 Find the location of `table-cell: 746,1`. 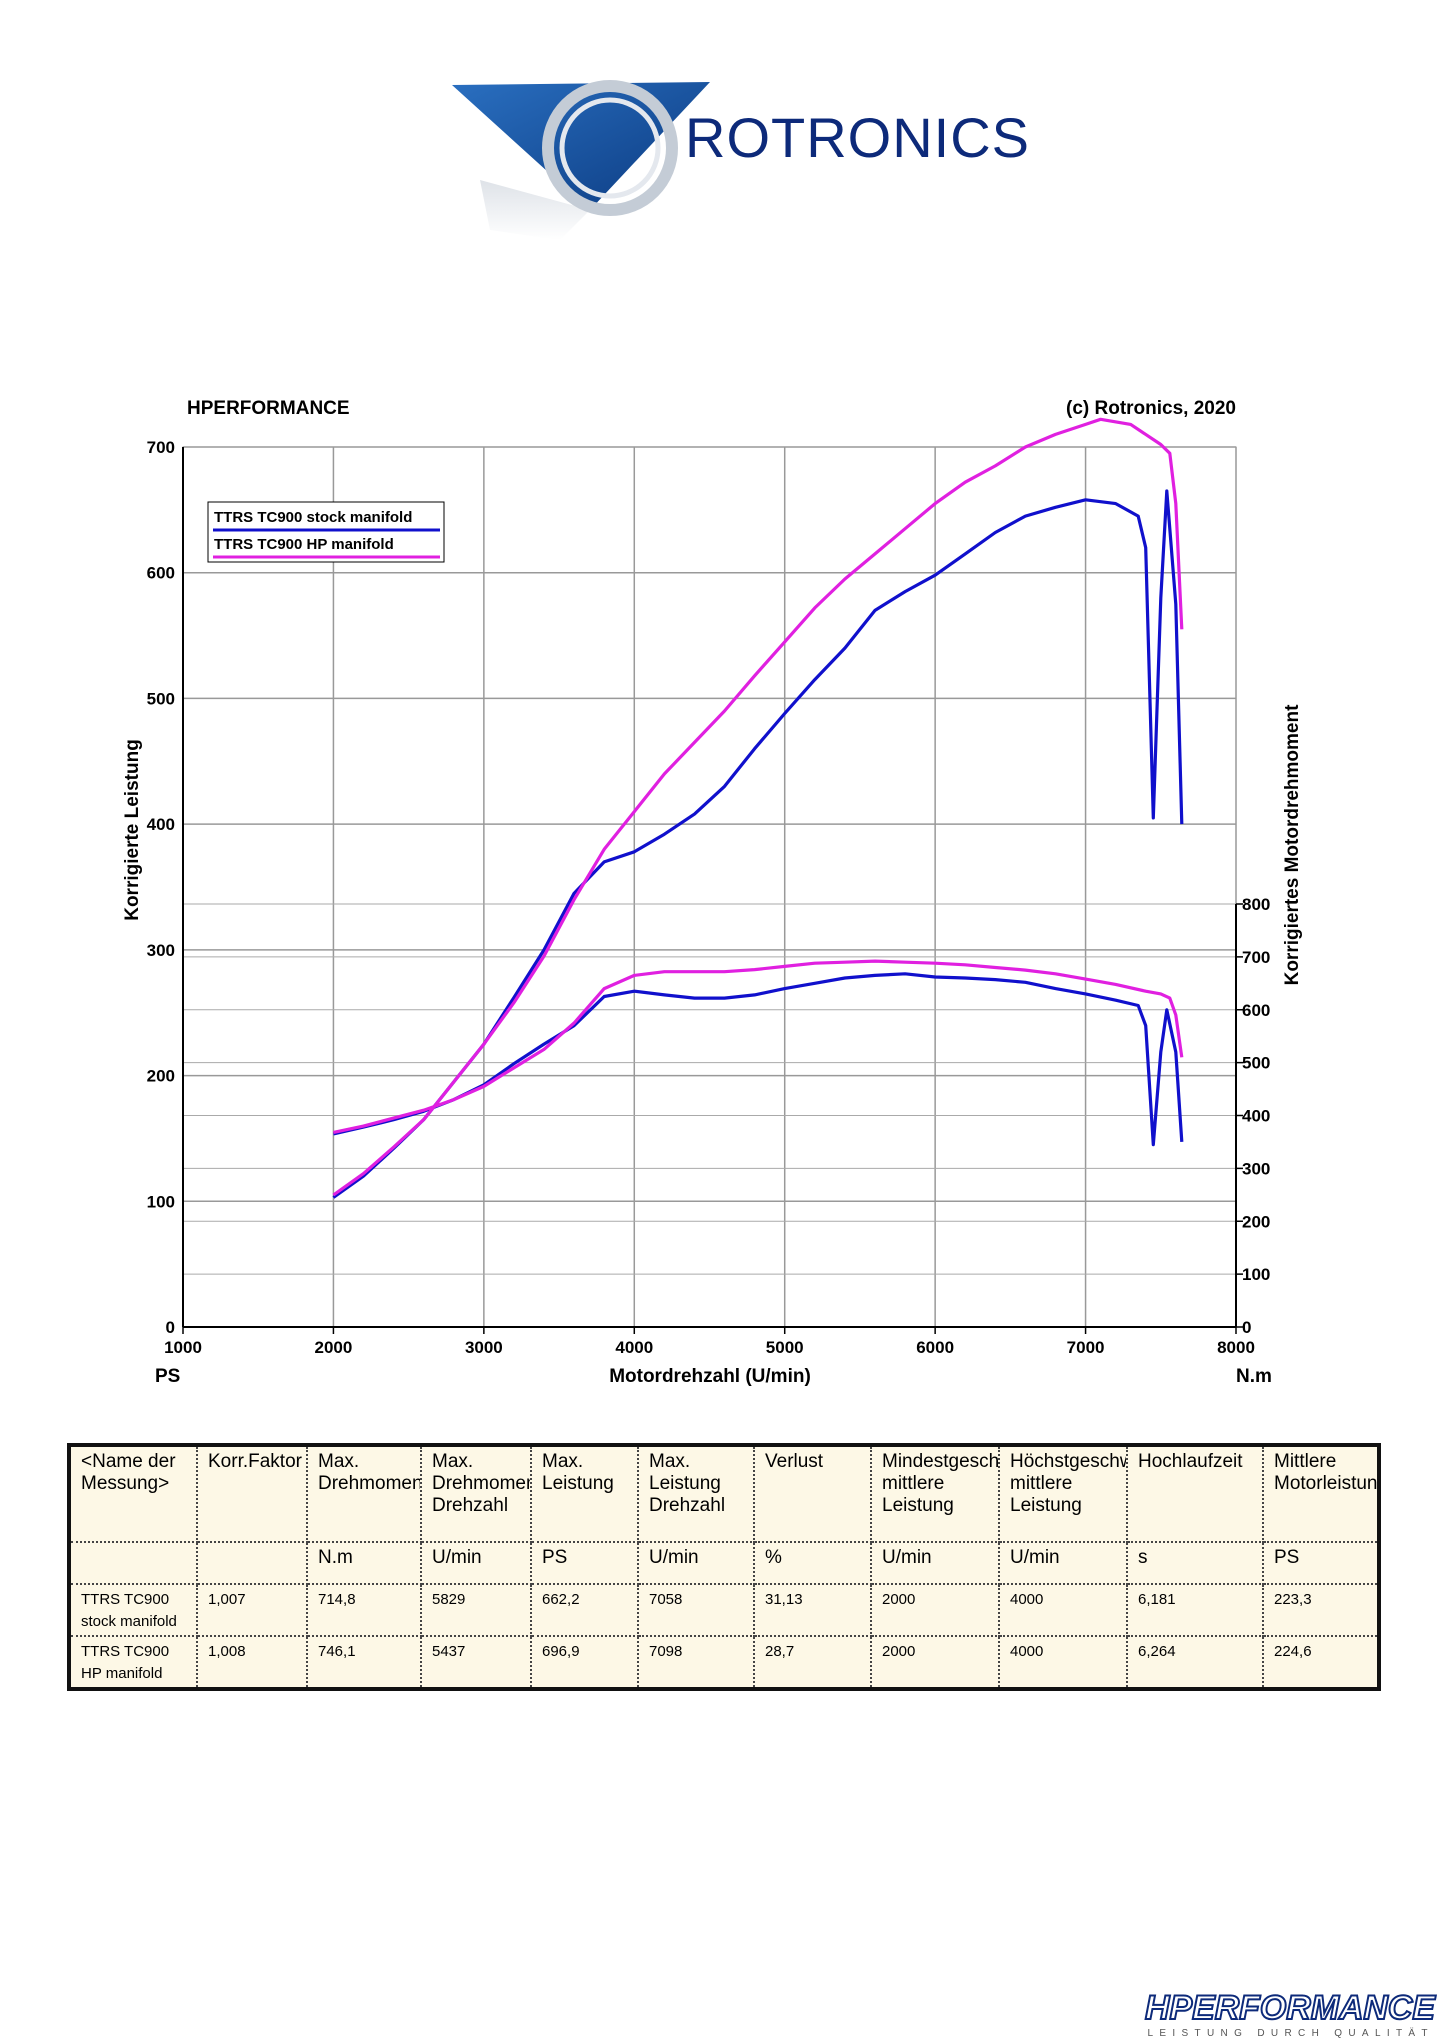

table-cell: 746,1 is located at coordinates (364, 1662).